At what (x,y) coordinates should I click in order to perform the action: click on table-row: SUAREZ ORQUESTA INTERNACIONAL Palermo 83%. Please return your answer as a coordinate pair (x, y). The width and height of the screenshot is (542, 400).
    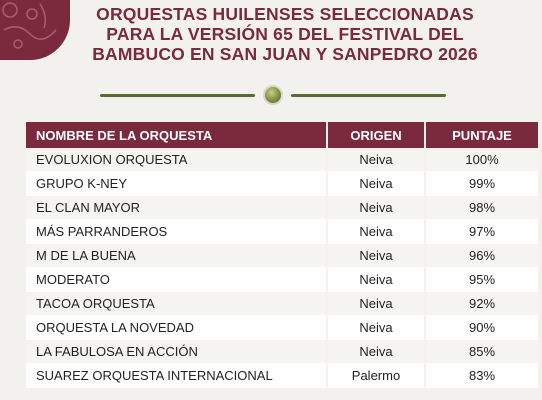
    Looking at the image, I should click on (282, 376).